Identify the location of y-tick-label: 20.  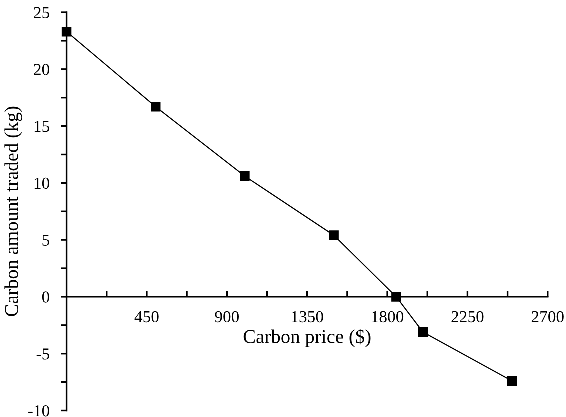
(42, 70).